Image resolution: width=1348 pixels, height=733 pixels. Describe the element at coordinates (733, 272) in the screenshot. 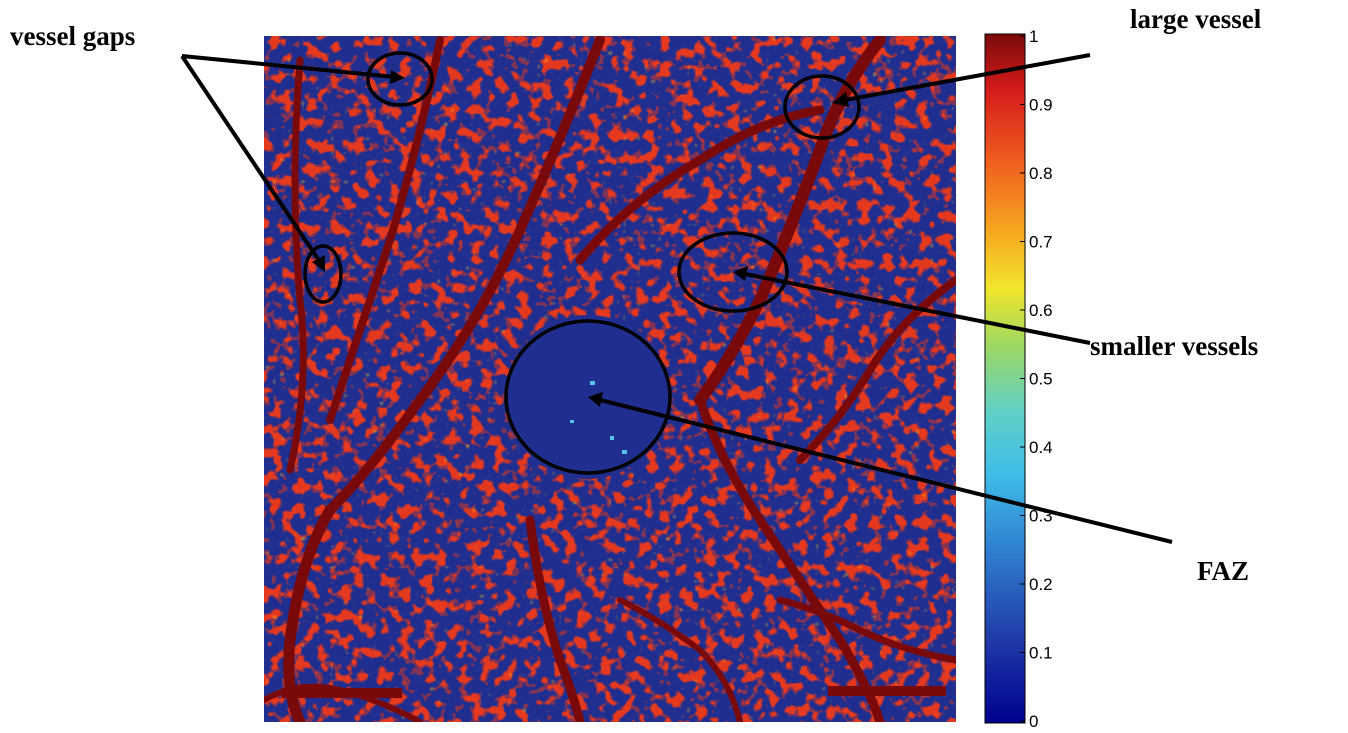

I see `smaller-vessels-circle` at that location.